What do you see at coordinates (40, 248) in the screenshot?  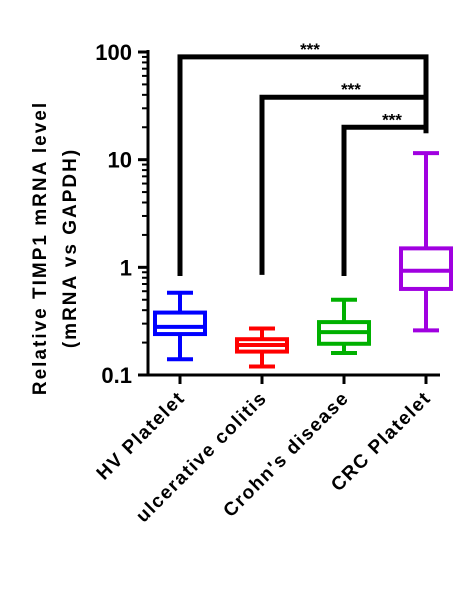 I see `y-axis-label: Relative TIMP1 mRNA level` at bounding box center [40, 248].